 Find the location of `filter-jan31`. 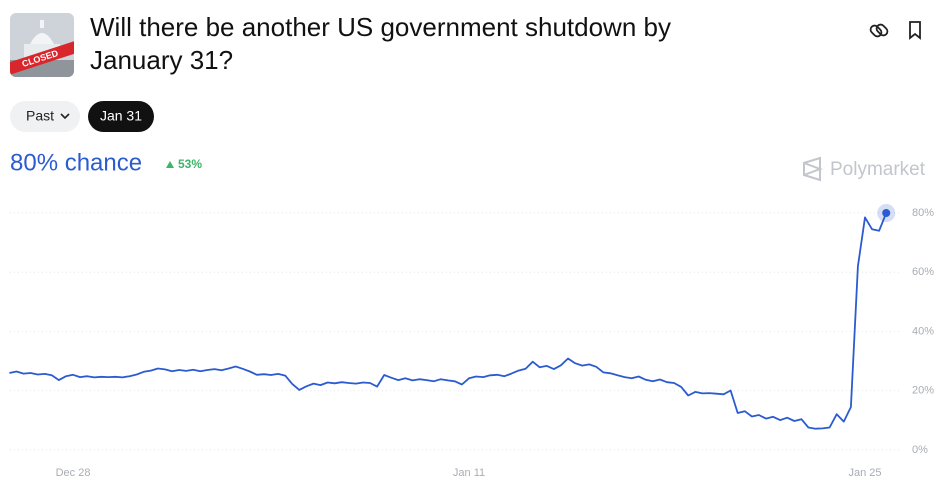

filter-jan31 is located at coordinates (121, 116).